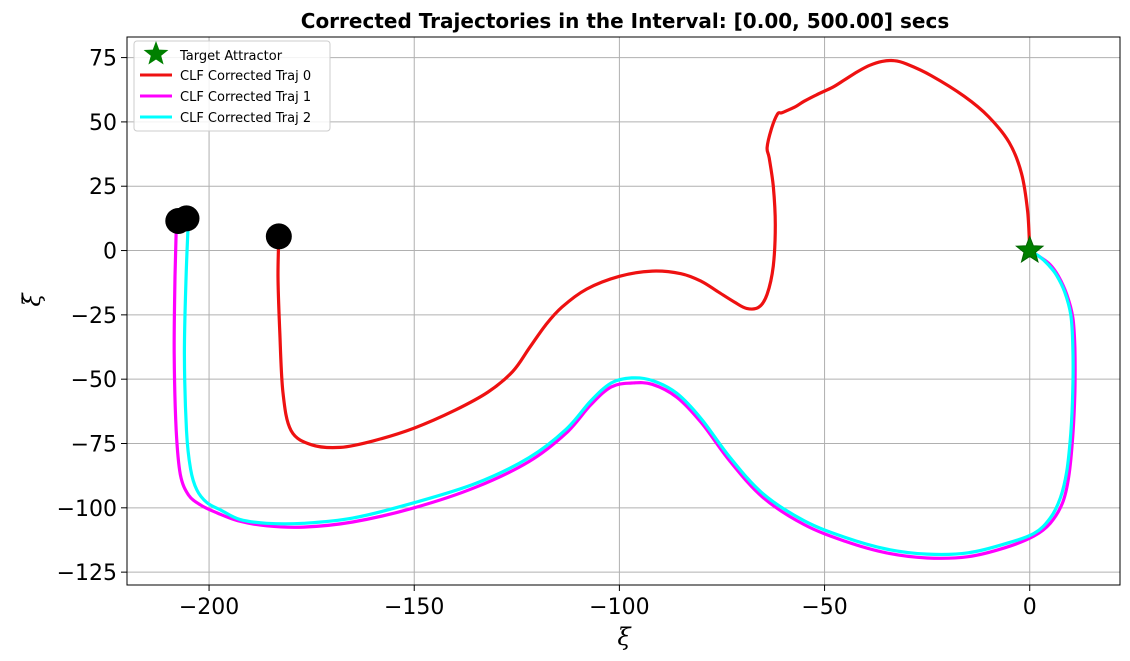 The image size is (1130, 661). I want to click on y-tick-label: 75, so click(103, 59).